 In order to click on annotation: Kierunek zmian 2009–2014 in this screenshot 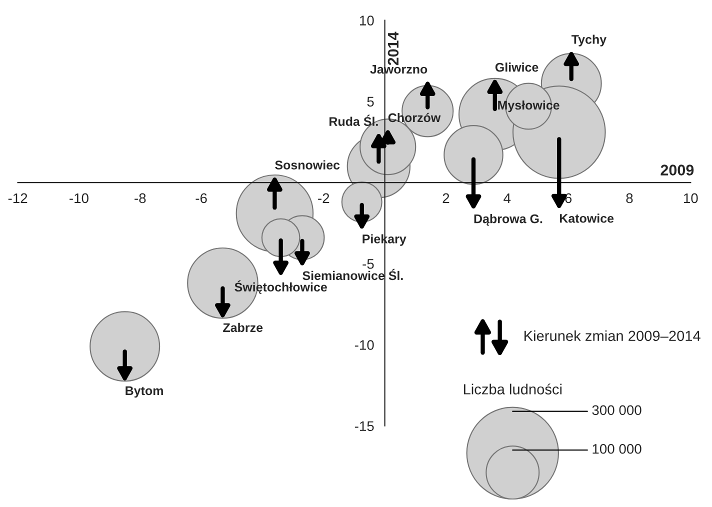, I will do `click(612, 336)`.